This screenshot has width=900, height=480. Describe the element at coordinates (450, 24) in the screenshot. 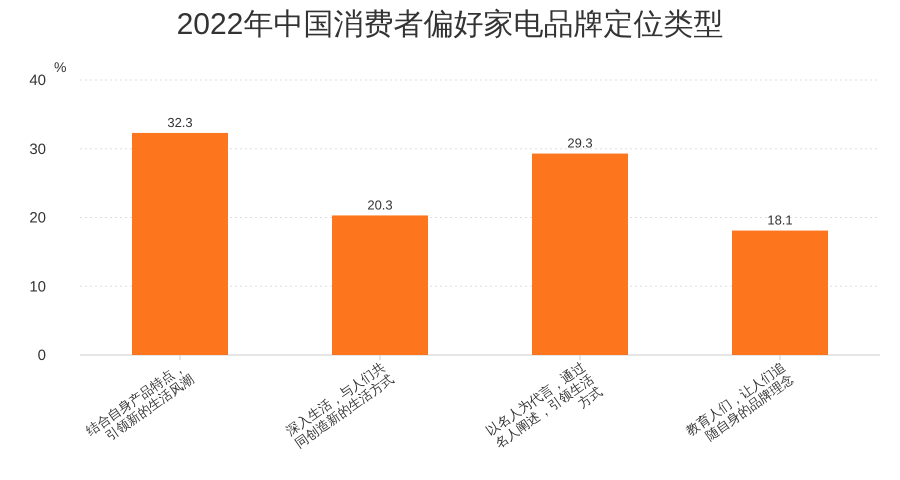

I see `chart-title: 2022年中国消费者偏好家电品牌定位类型` at that location.